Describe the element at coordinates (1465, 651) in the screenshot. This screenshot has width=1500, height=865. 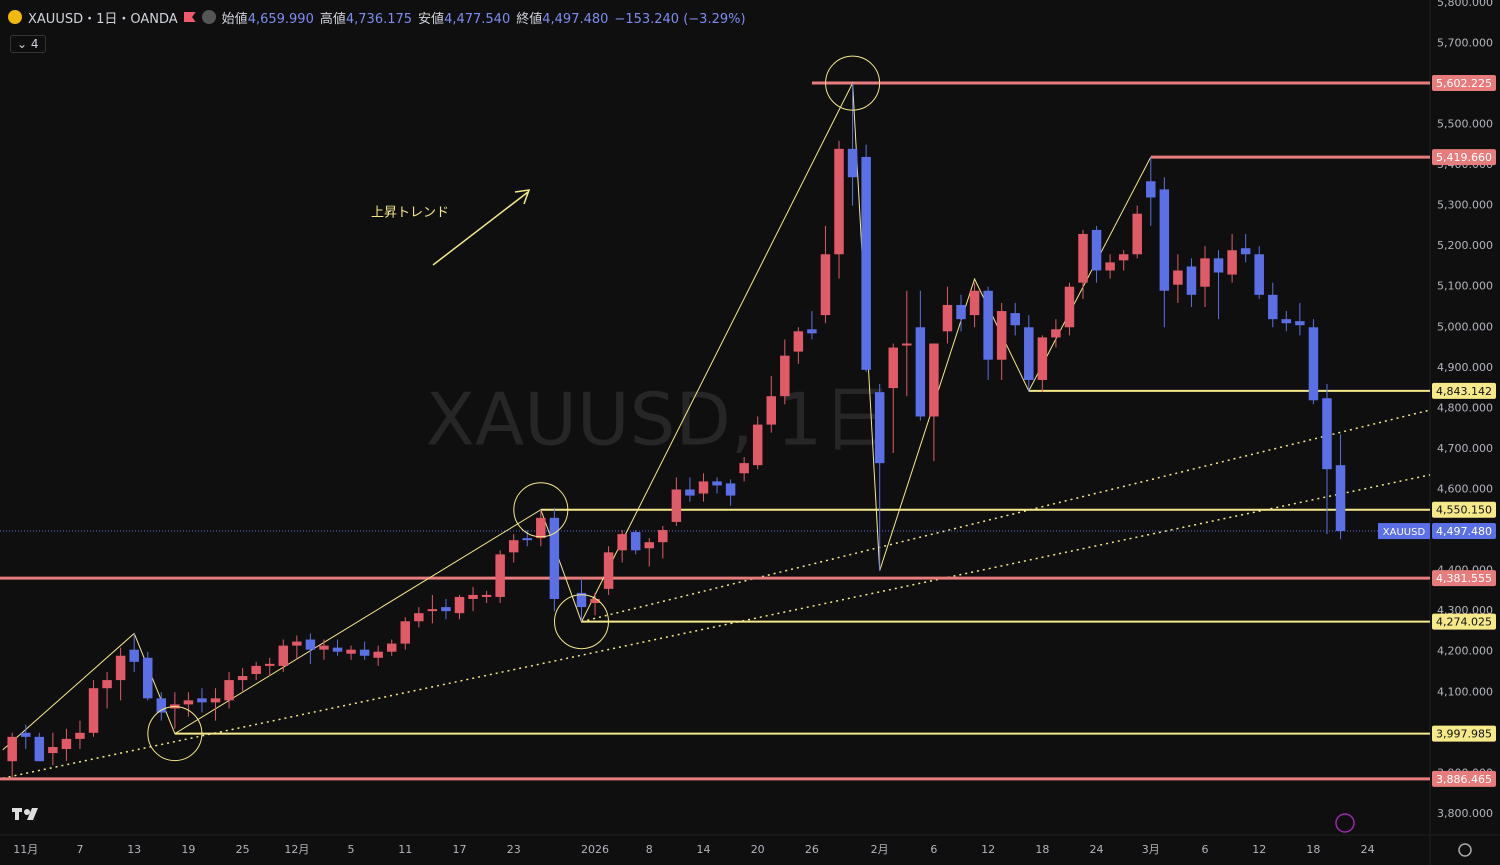
I see `y-tick-label: 4,200.000` at that location.